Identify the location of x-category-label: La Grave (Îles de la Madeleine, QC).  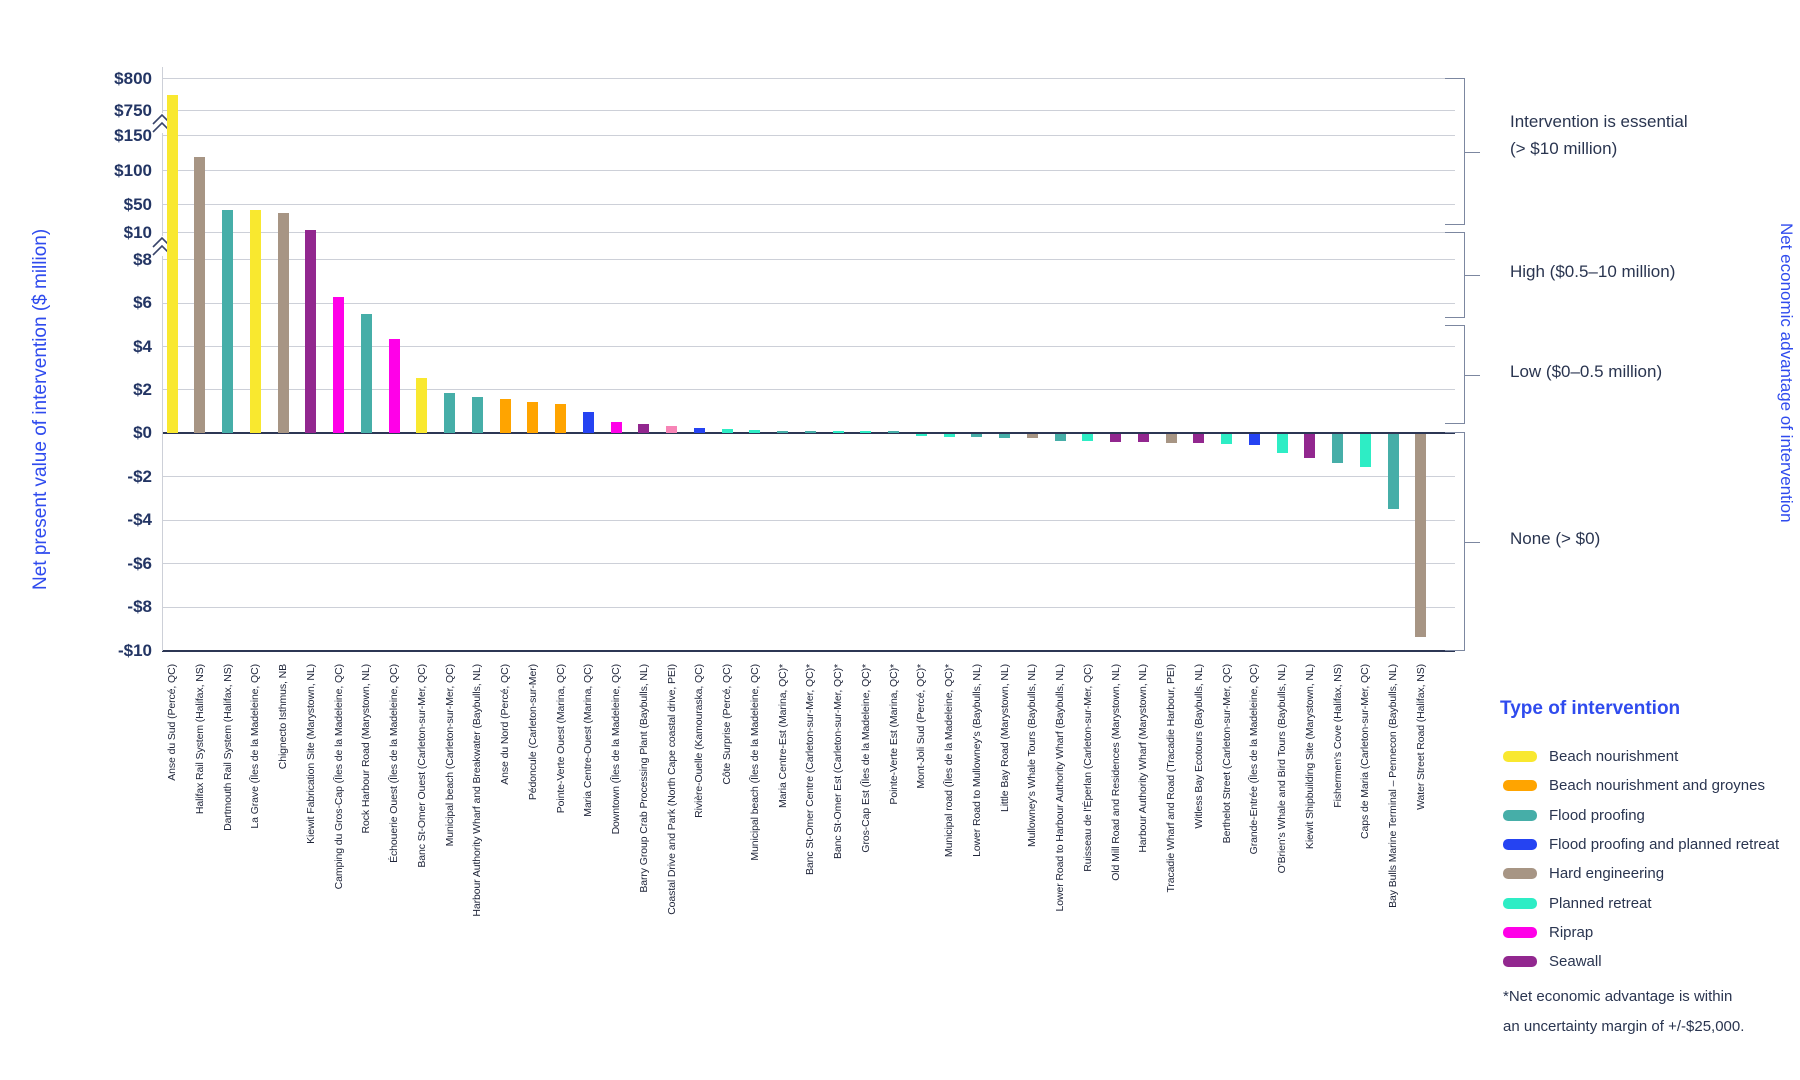
(255, 746).